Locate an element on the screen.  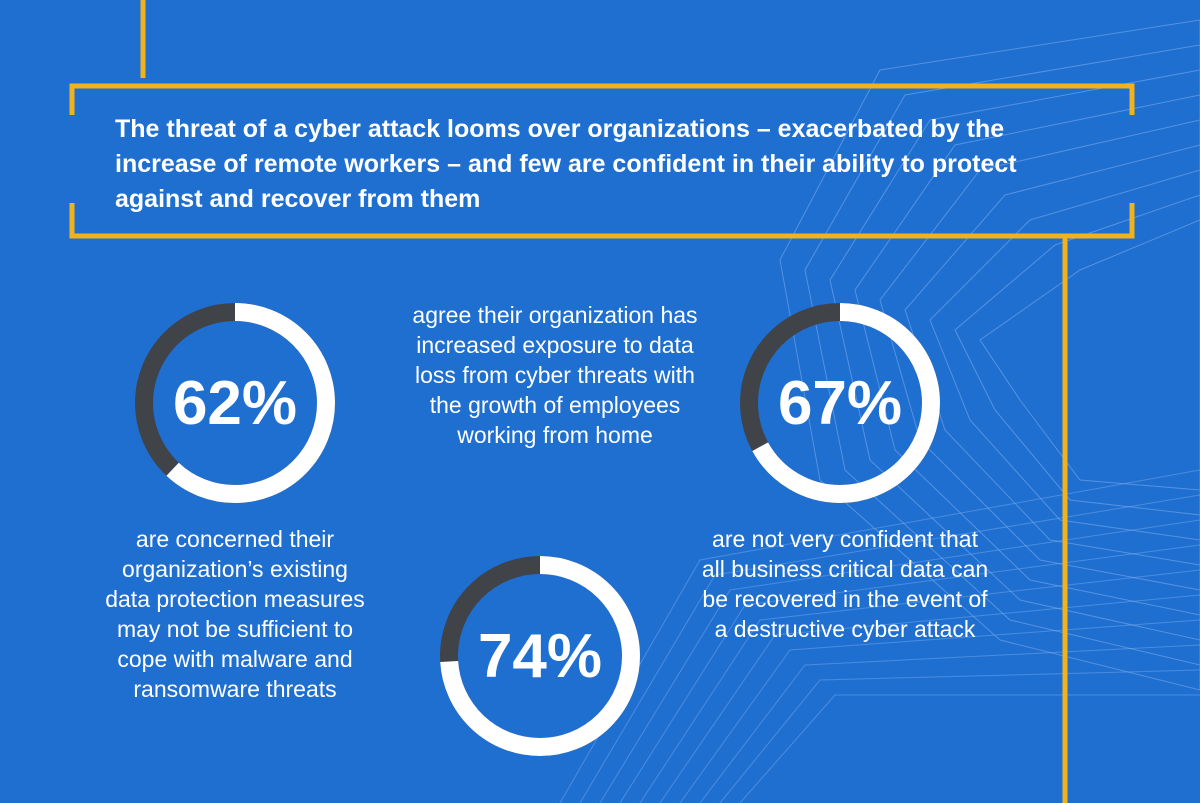
percent-74: 74% is located at coordinates (540, 656).